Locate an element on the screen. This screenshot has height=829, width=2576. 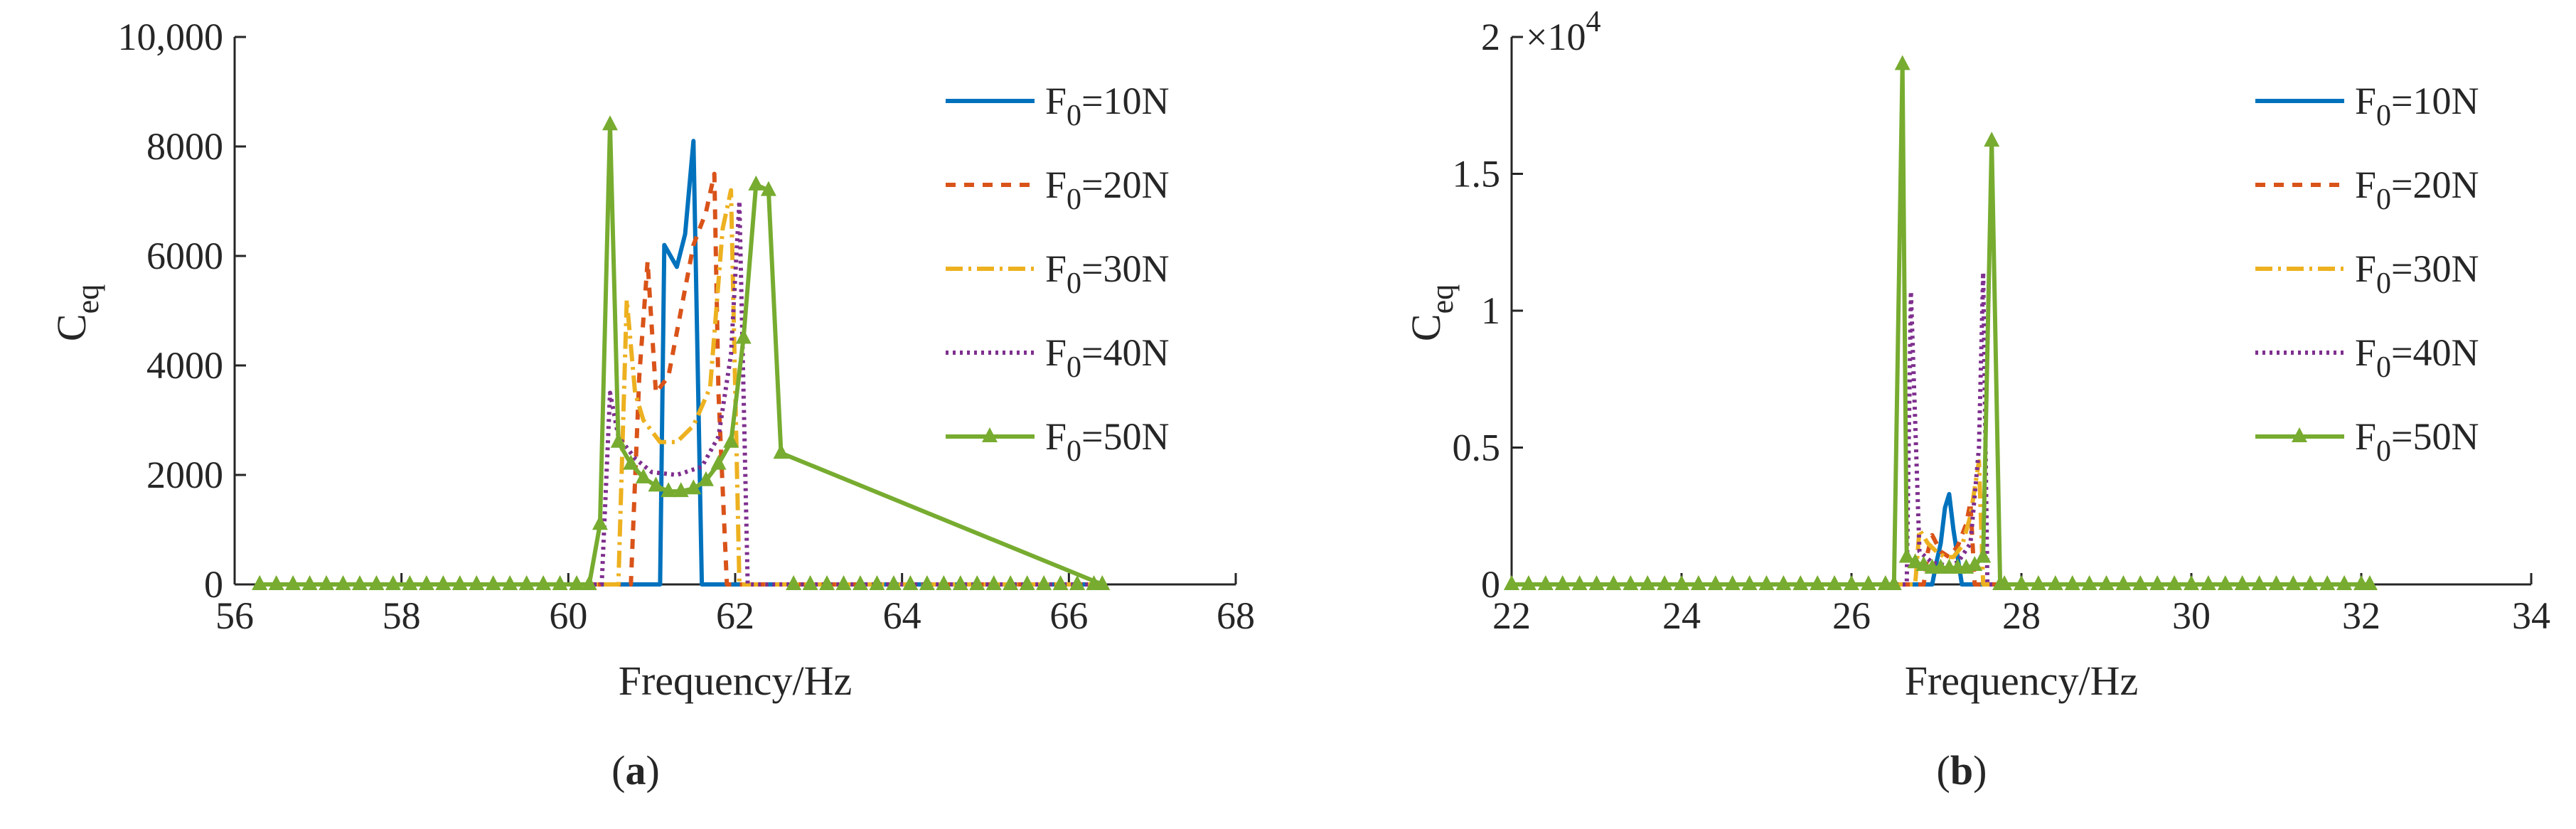
y-tick-label: 0 is located at coordinates (1490, 584).